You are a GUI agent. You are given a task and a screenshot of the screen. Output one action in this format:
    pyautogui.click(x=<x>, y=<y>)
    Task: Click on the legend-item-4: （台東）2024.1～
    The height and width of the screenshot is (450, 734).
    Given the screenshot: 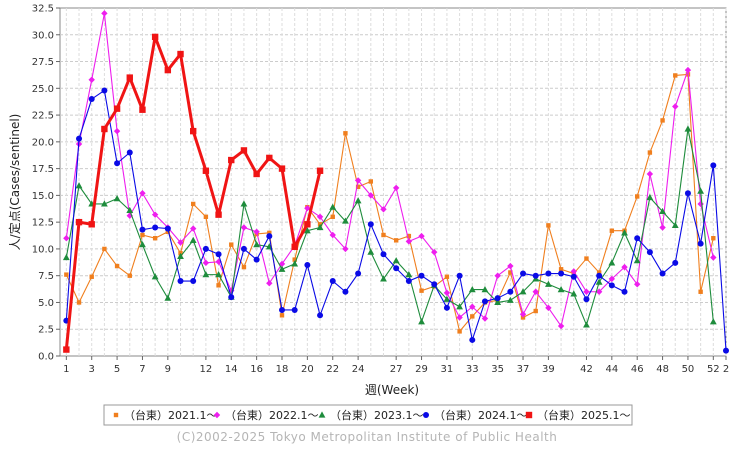 What is the action you would take?
    pyautogui.click(x=475, y=415)
    